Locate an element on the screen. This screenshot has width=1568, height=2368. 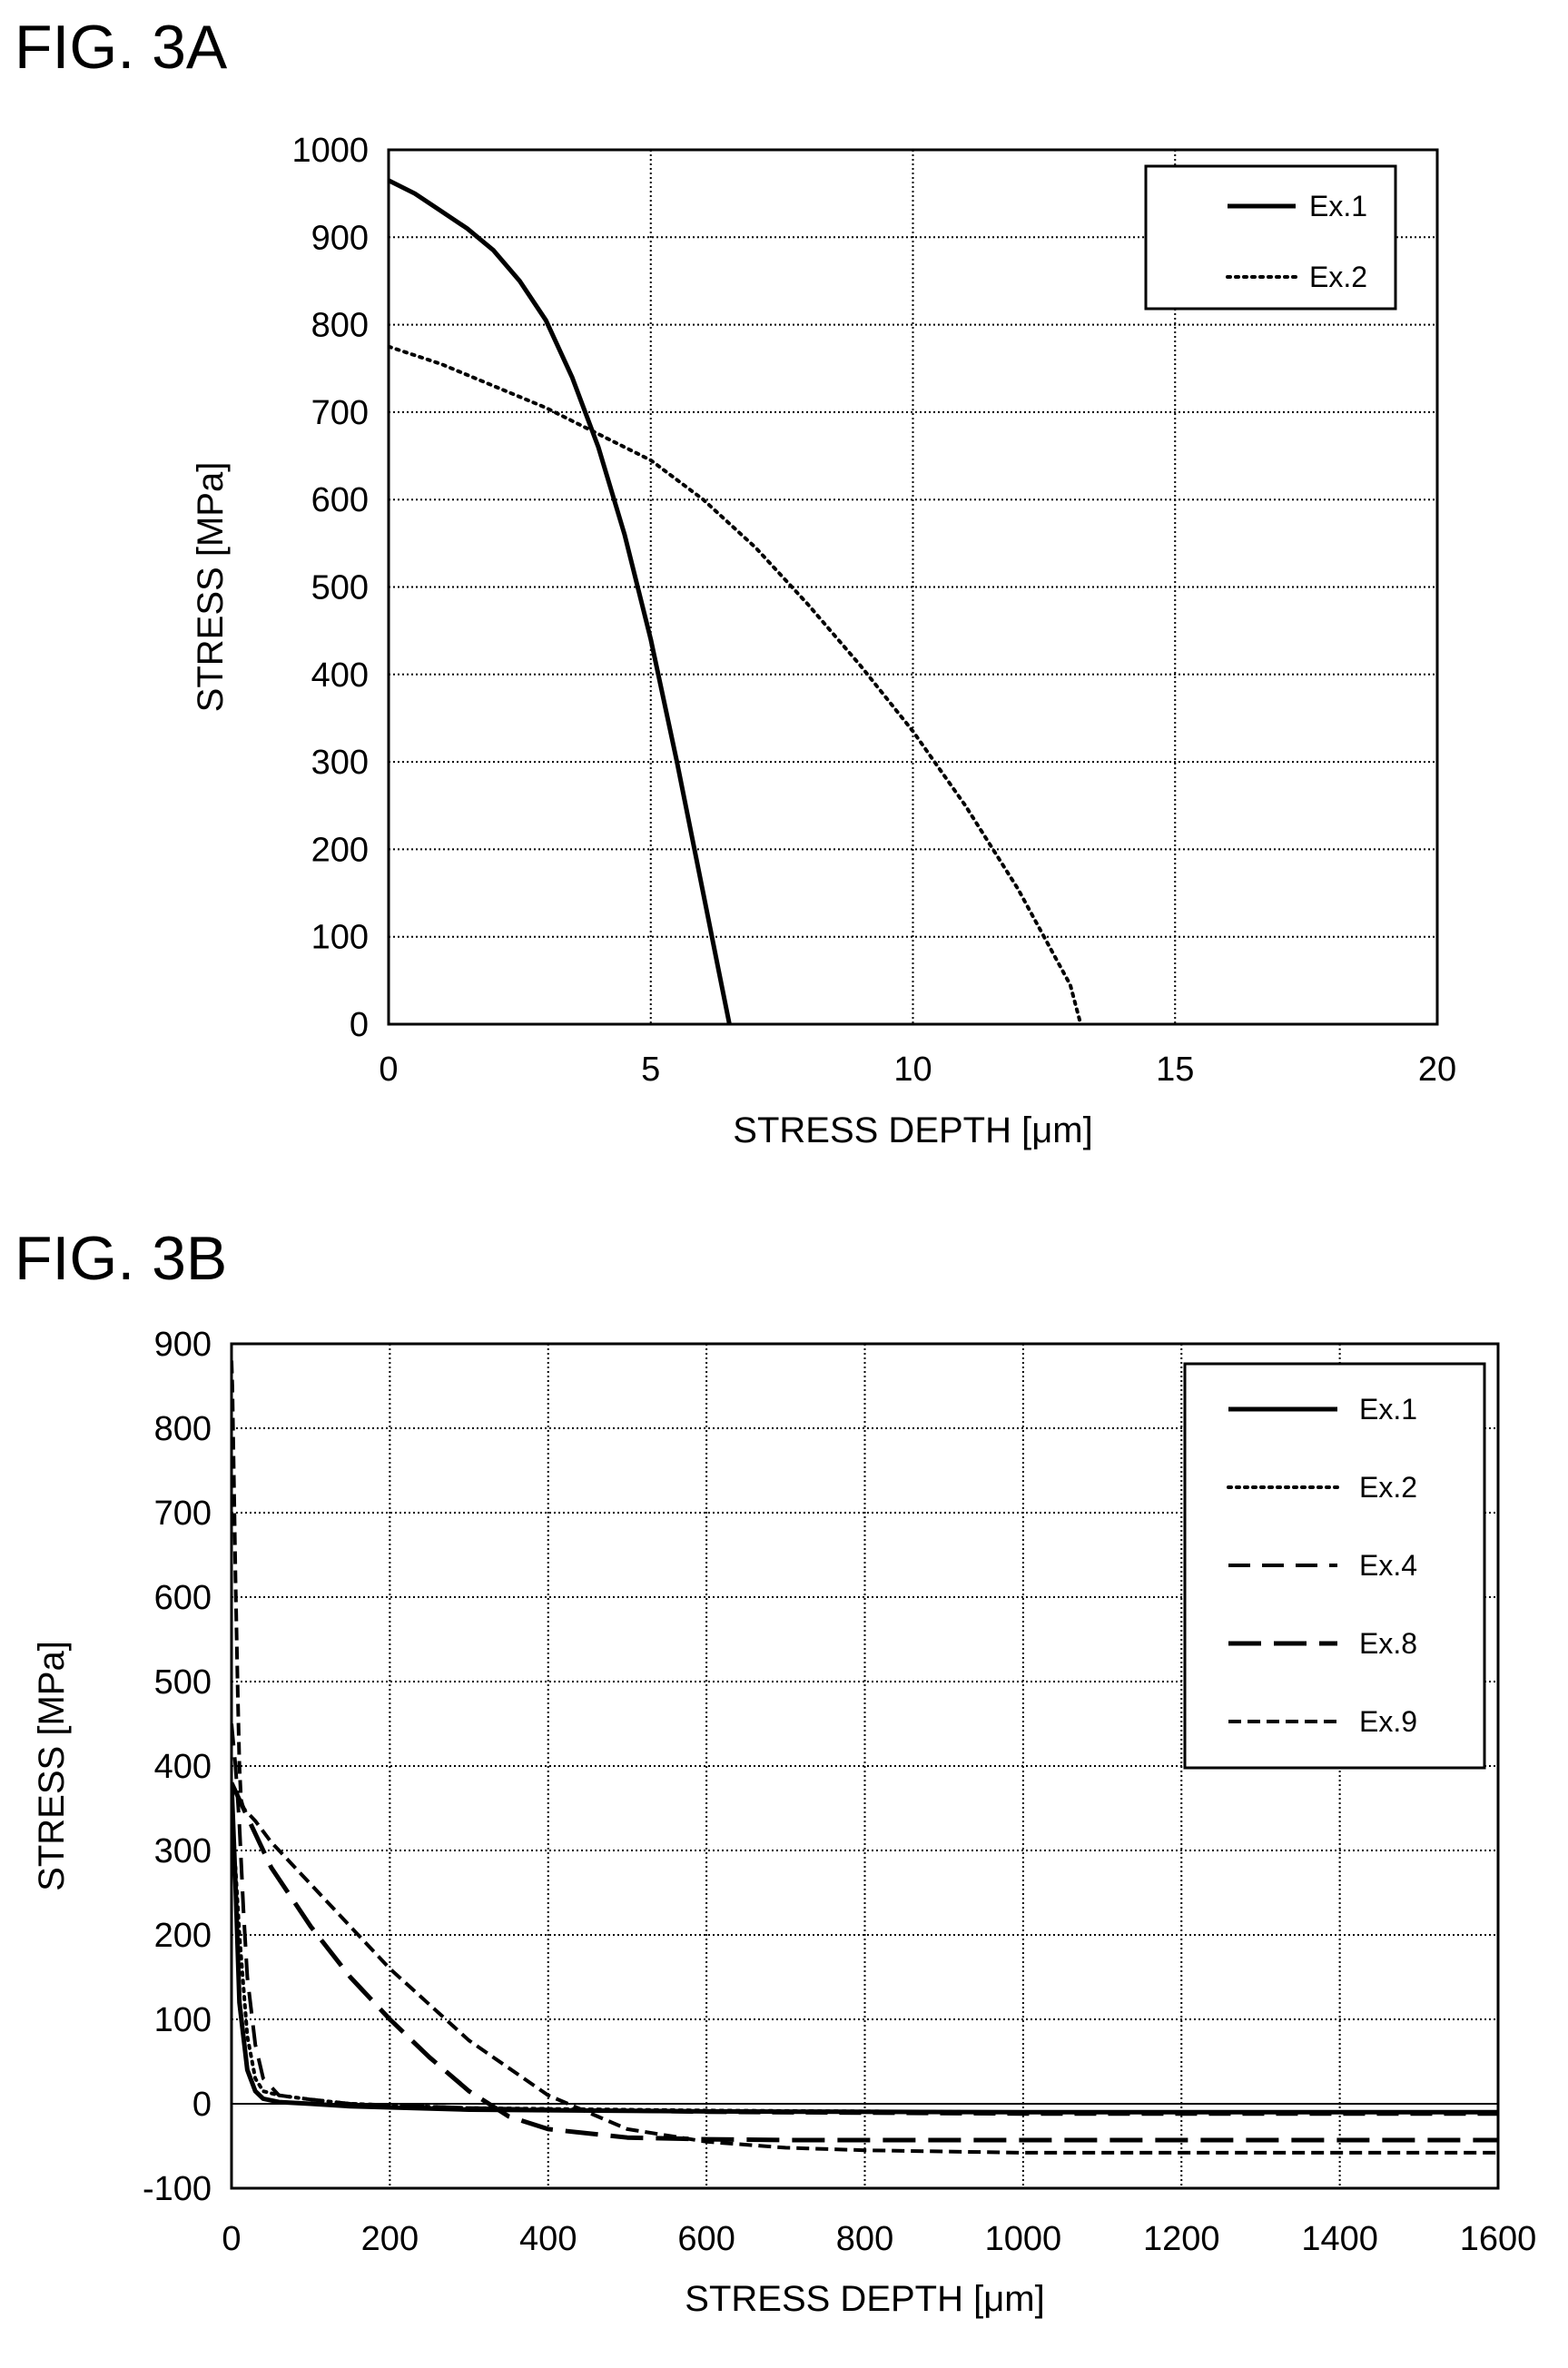
x-tick-label: 400 is located at coordinates (548, 2239).